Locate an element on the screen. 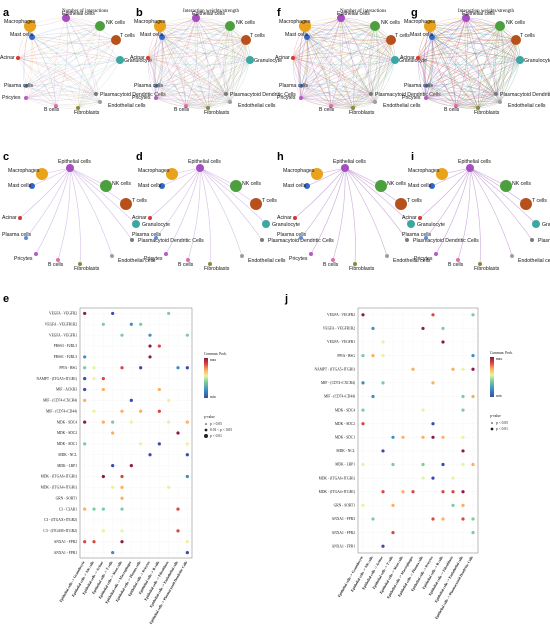 Image resolution: width=550 pixels, height=629 pixels. y-tick-label: PRSS1 - F2RL3 is located at coordinates (66, 357).